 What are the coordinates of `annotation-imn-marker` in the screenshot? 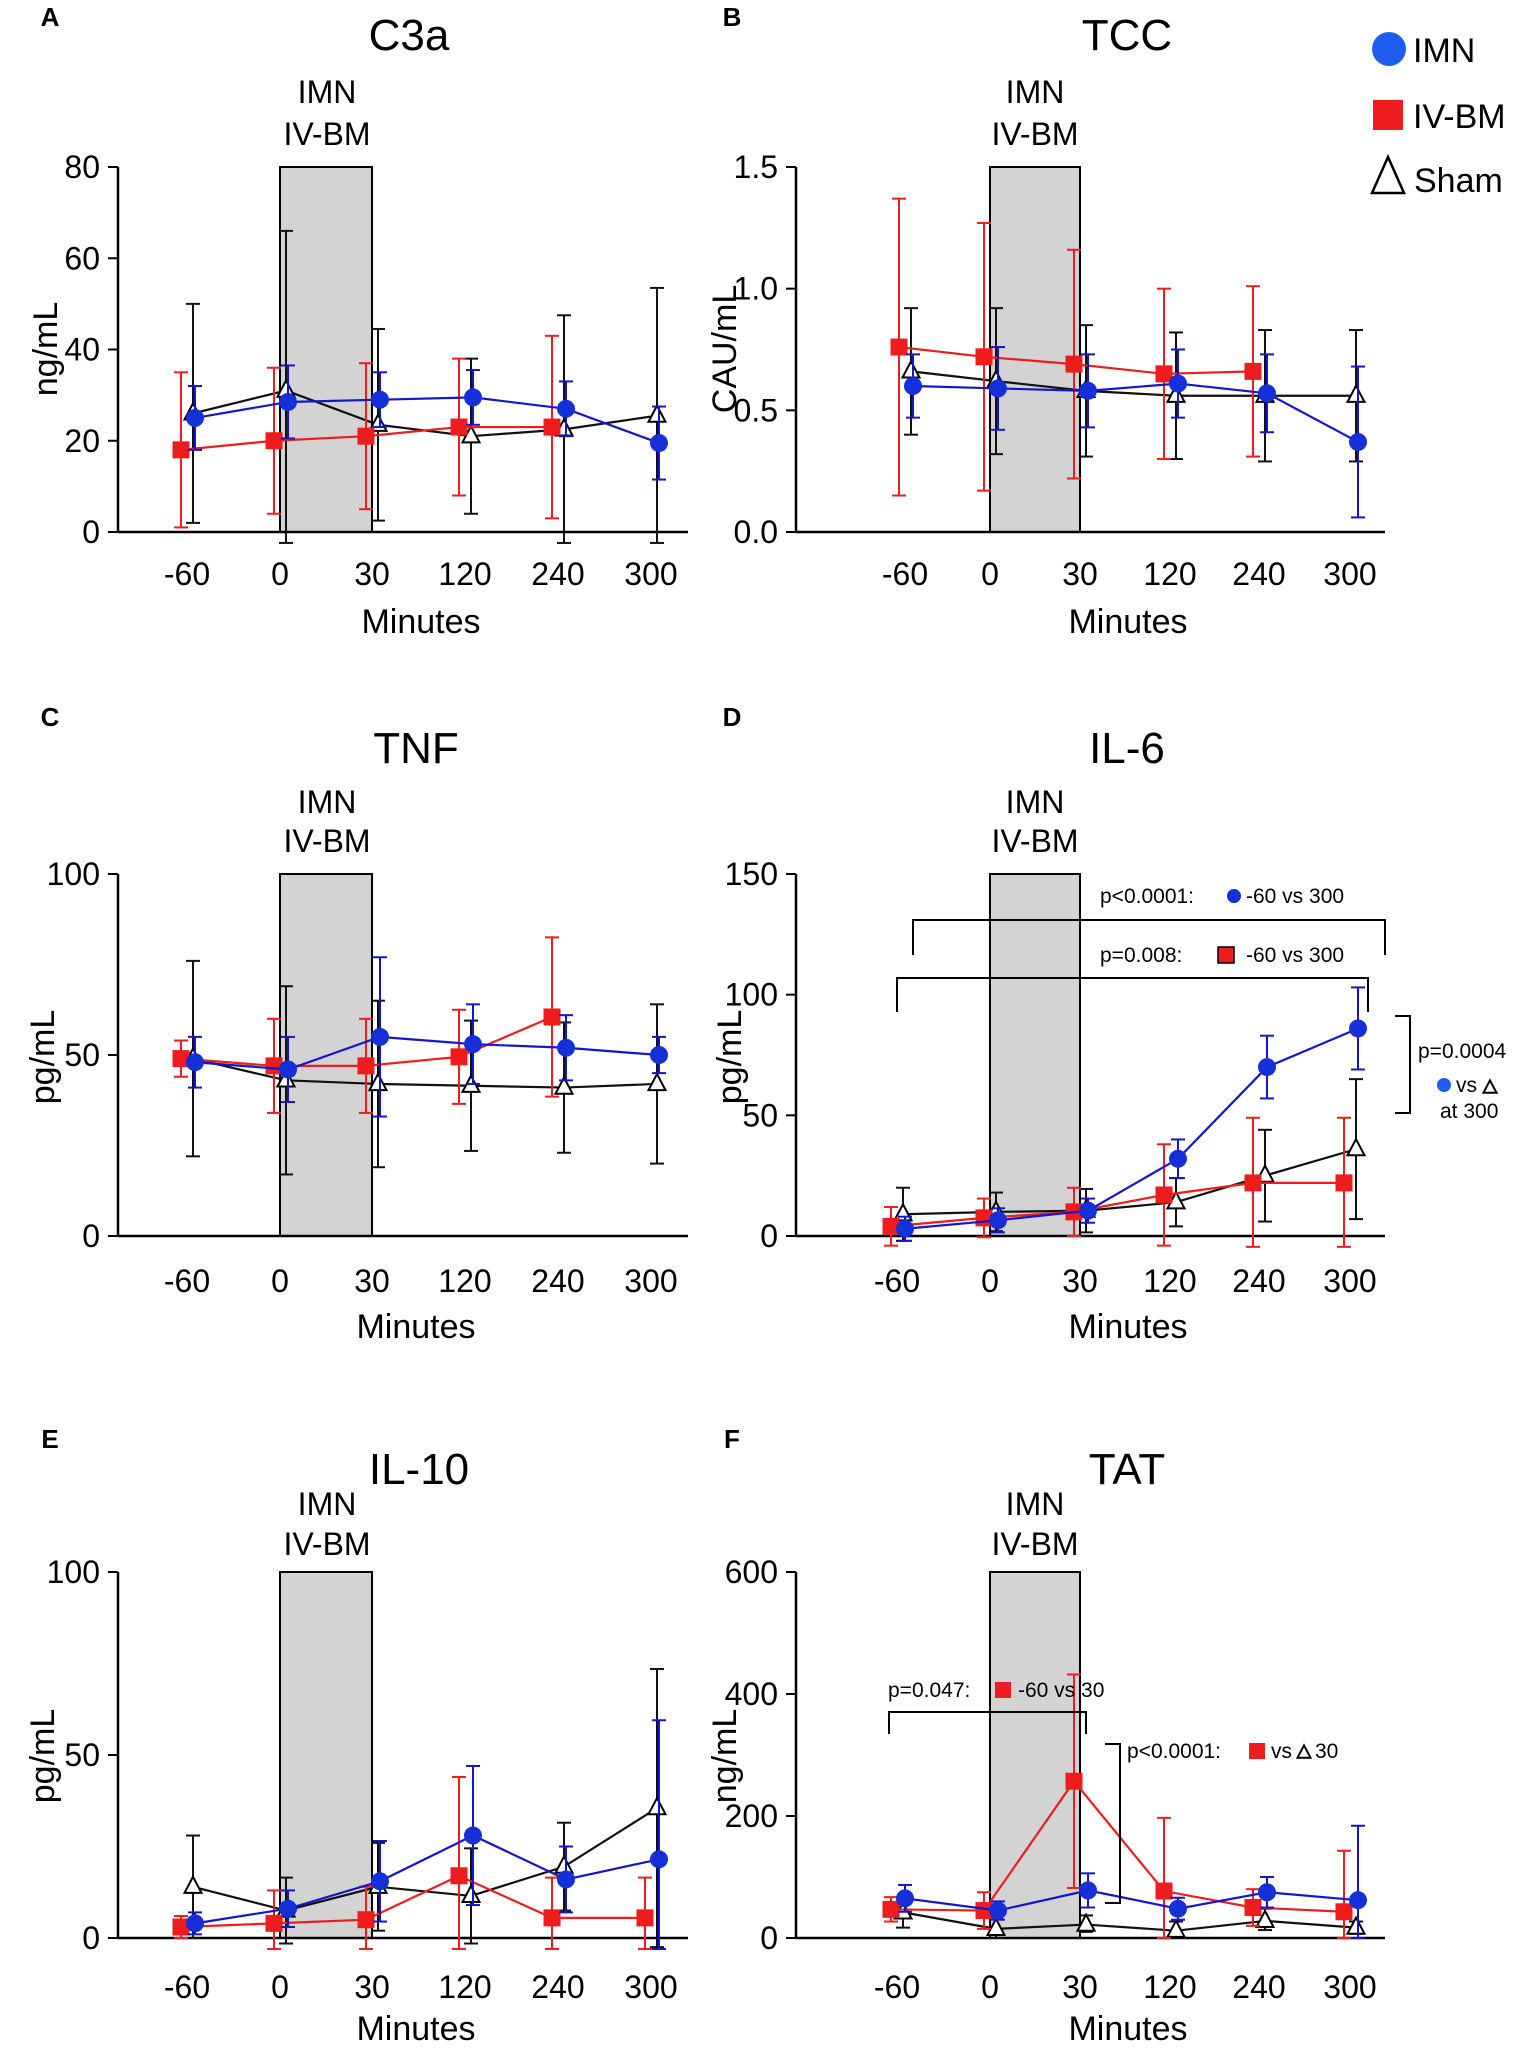 It's located at (1444, 1085).